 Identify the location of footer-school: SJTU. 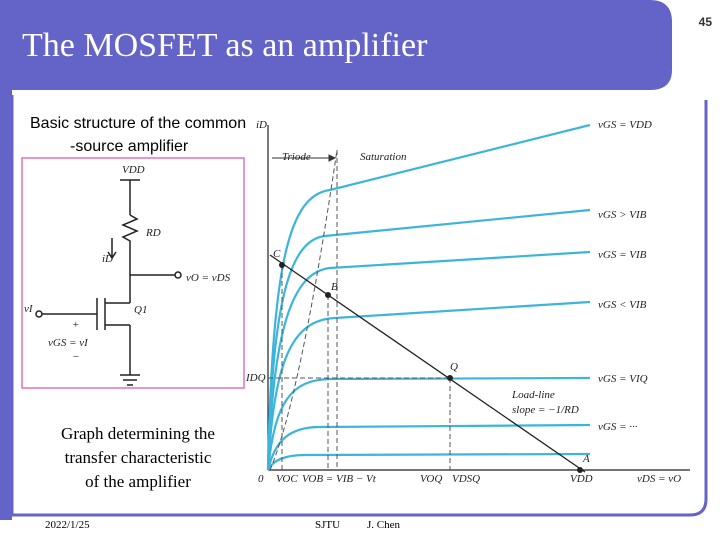
(327, 525).